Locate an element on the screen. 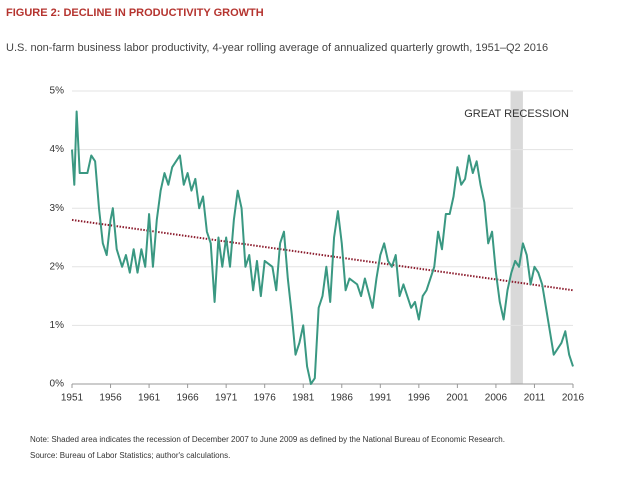 The width and height of the screenshot is (621, 478). x-tick-label: 2011 is located at coordinates (535, 398).